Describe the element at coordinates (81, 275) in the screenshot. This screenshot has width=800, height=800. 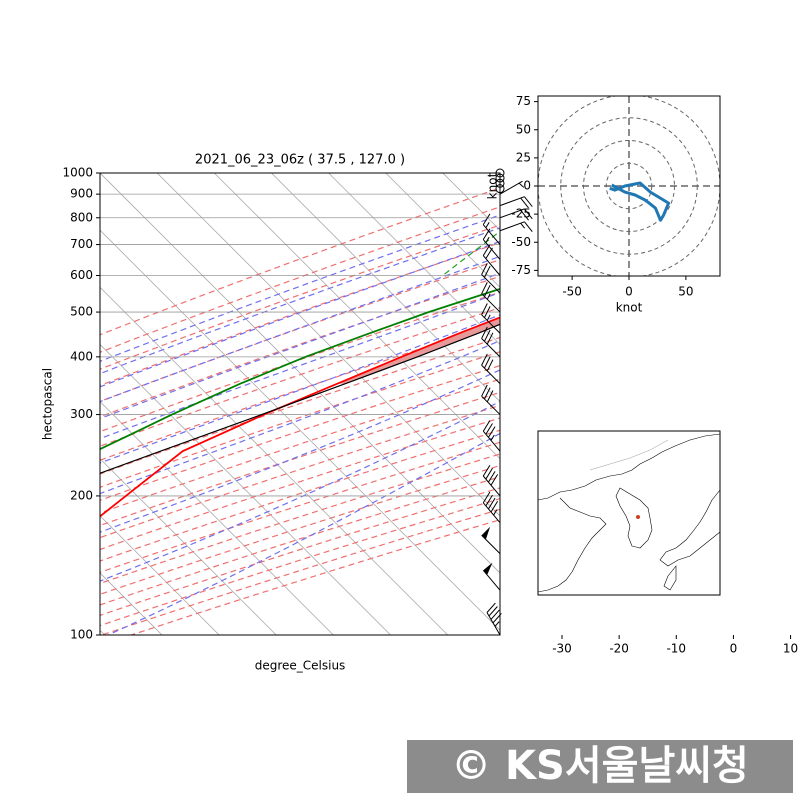
I see `y-tick-label: 600` at that location.